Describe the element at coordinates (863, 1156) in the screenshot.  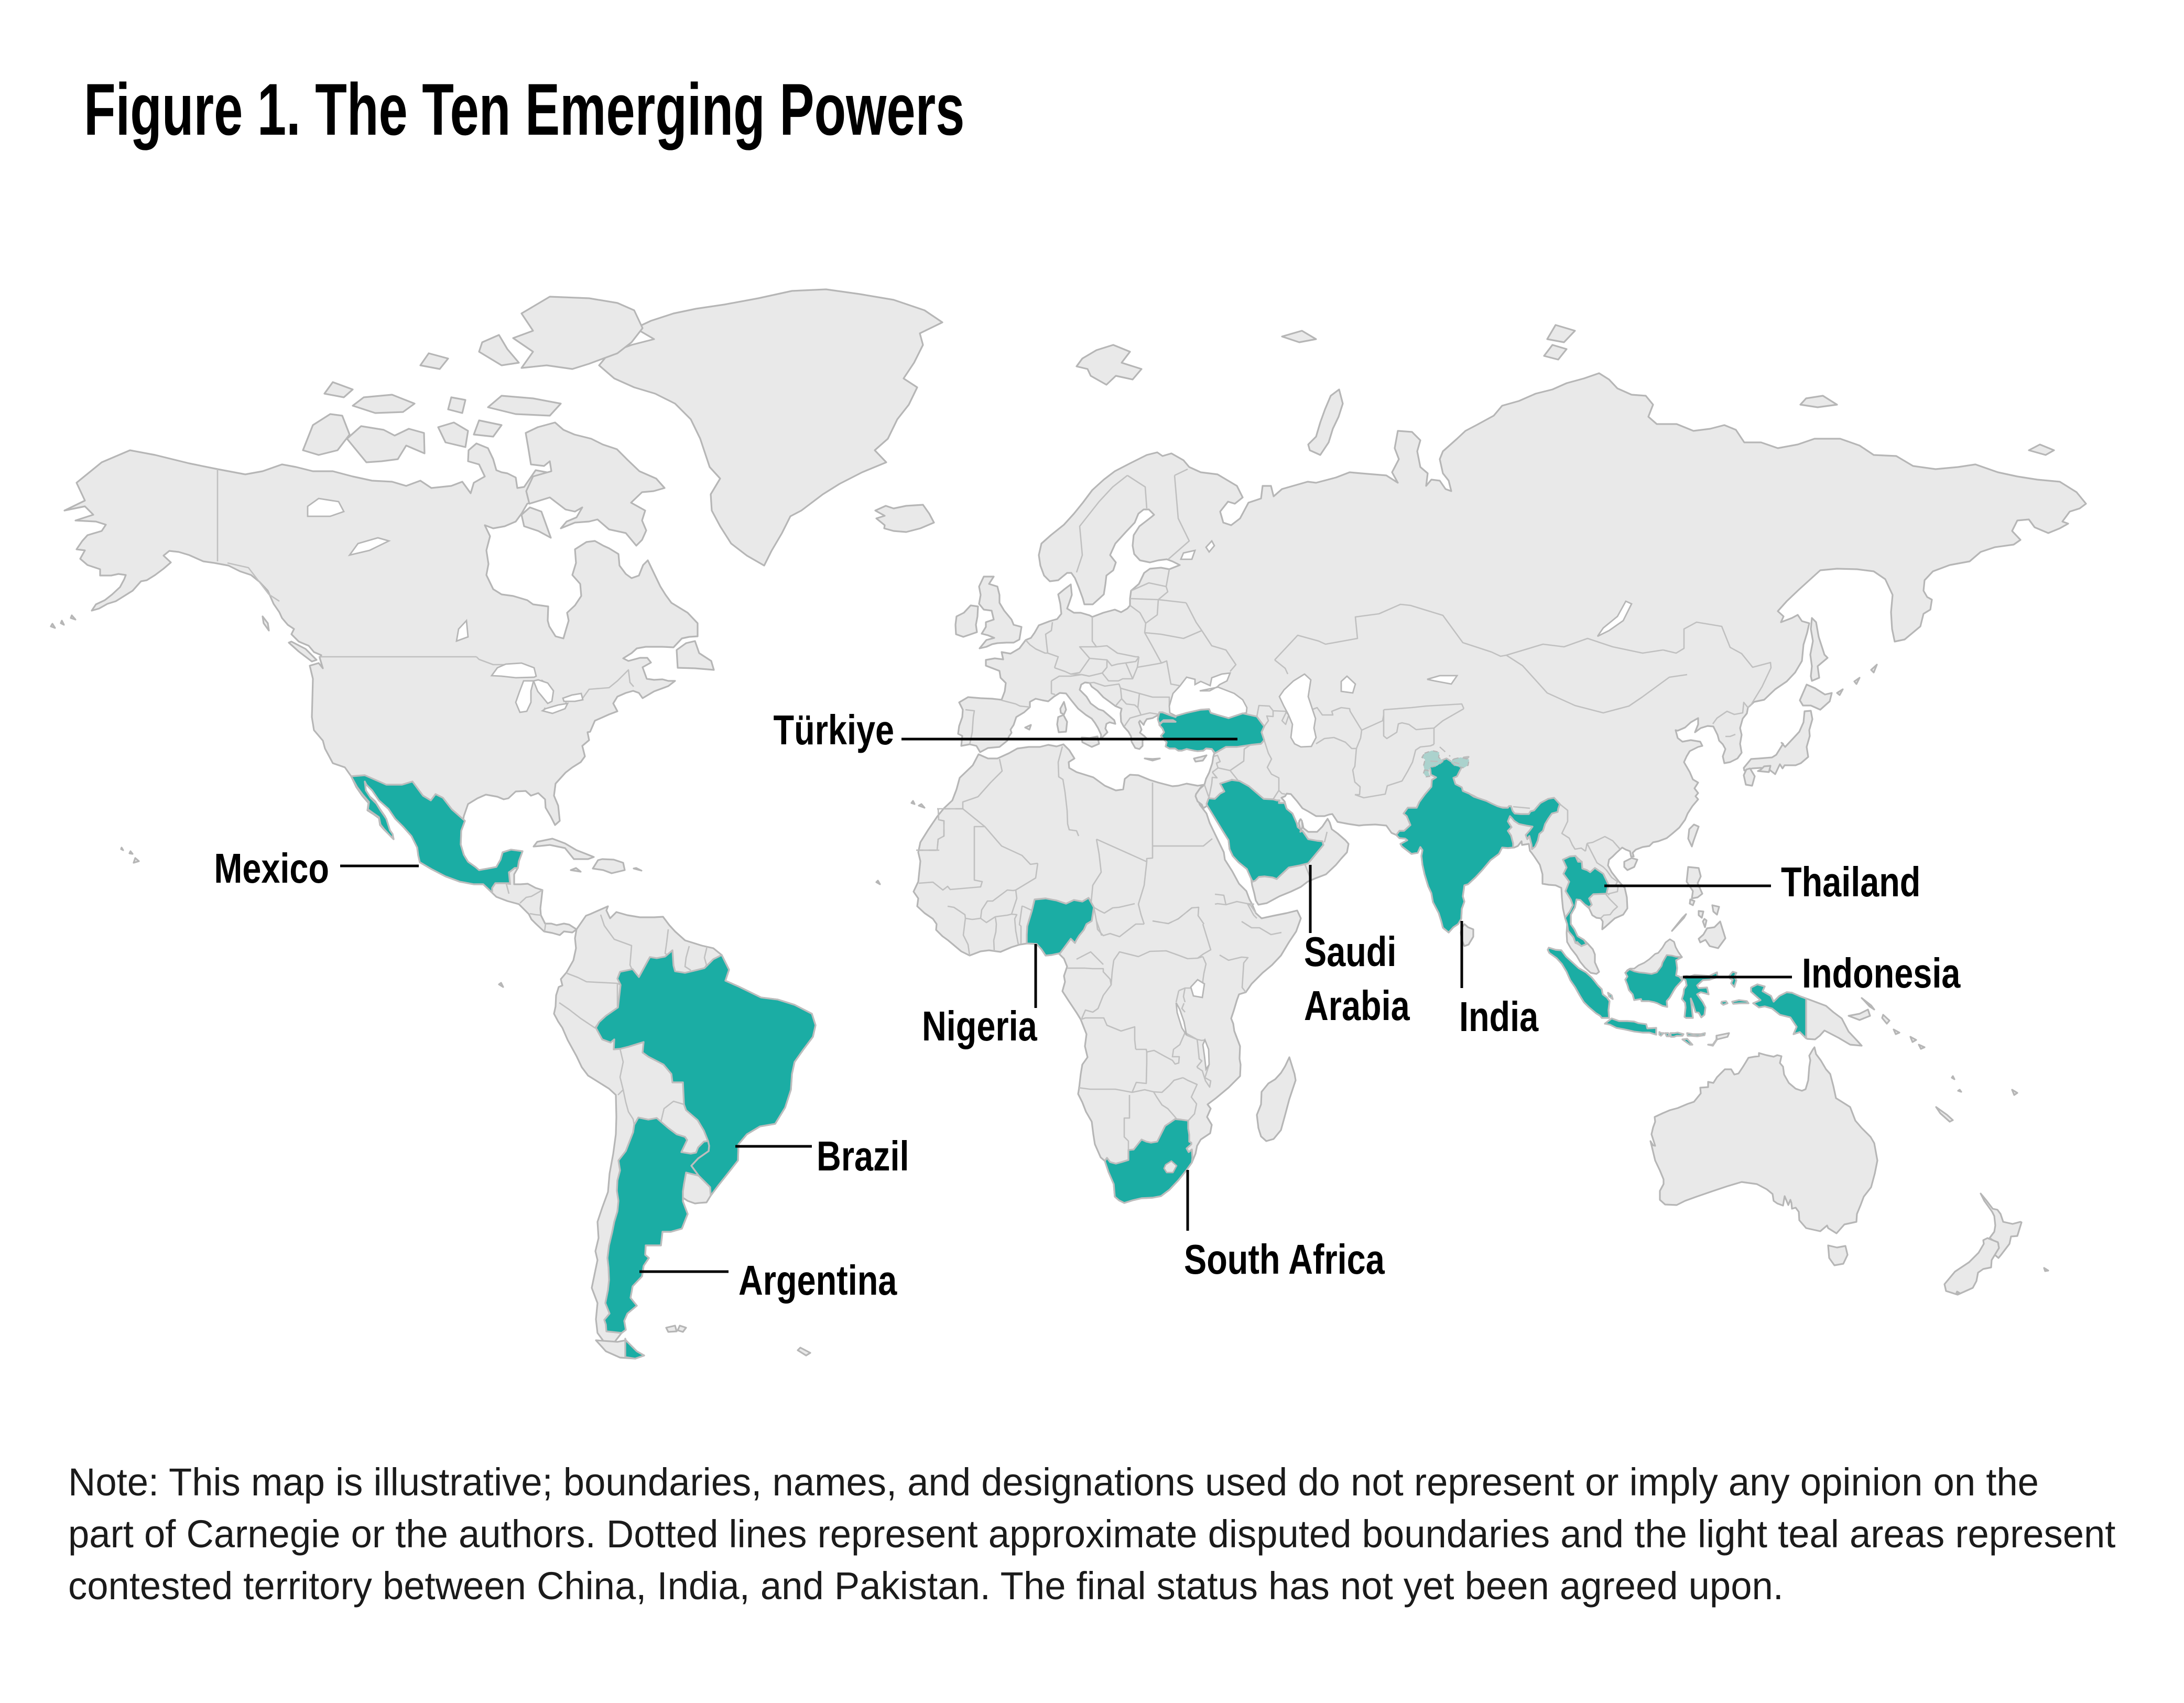
I see `svg-text: Brazil` at that location.